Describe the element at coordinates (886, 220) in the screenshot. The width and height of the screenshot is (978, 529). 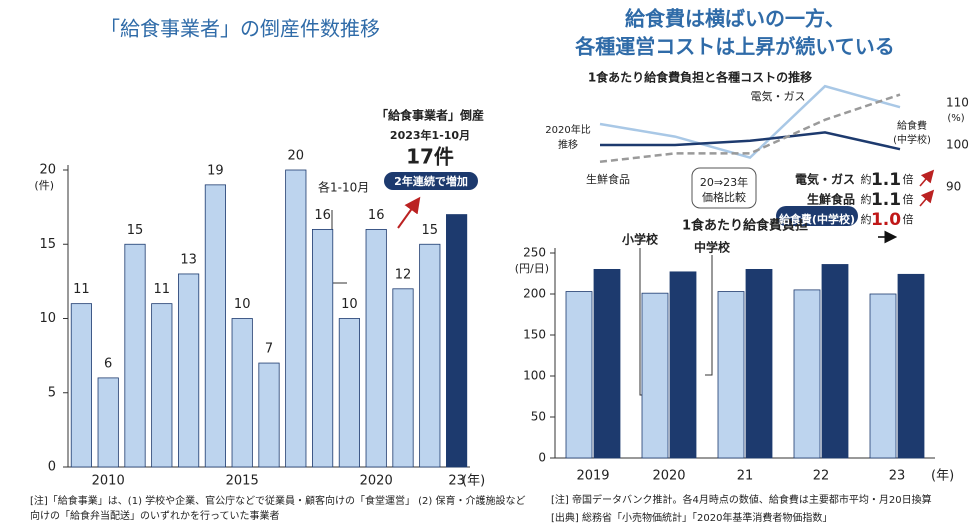
I see `compare-ratio: 1.0` at that location.